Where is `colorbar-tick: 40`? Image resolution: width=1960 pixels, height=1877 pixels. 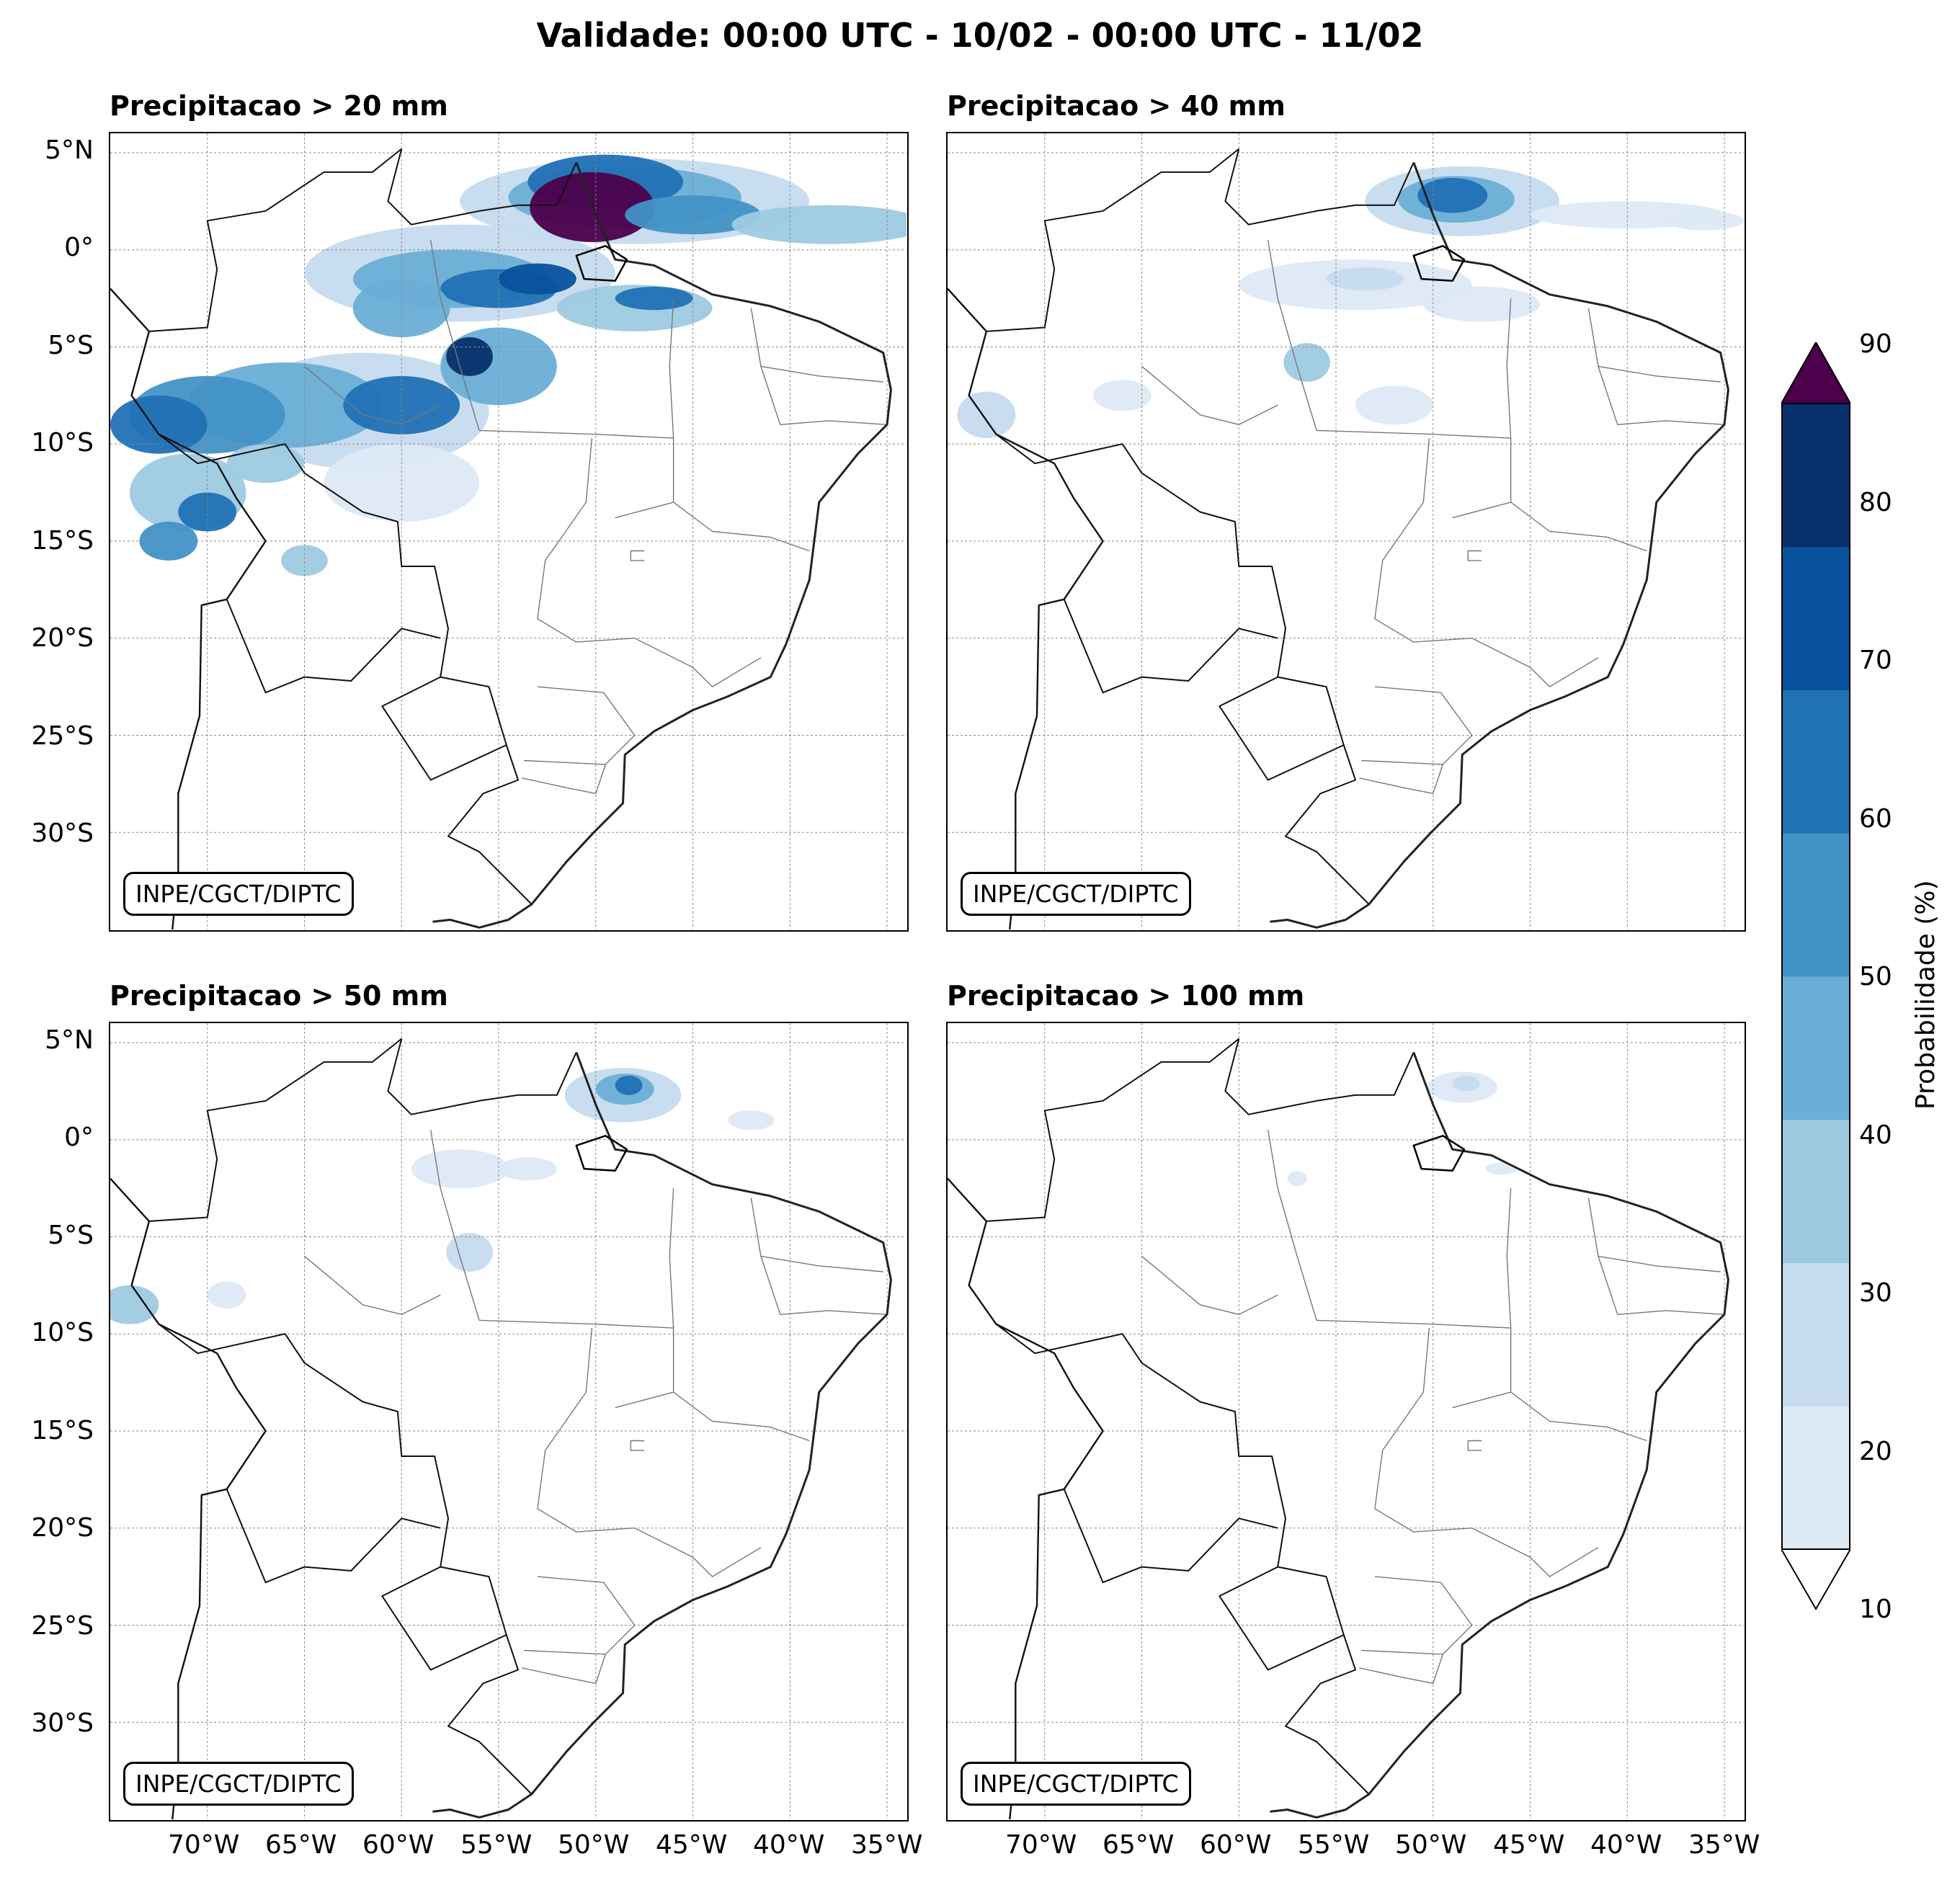 colorbar-tick: 40 is located at coordinates (1875, 1135).